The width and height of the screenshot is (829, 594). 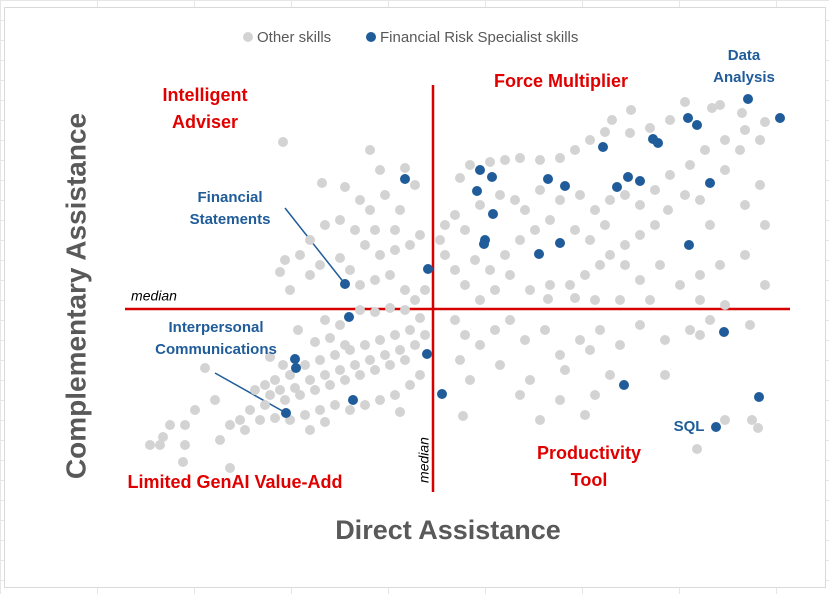 I want to click on leader-line, so click(x=315, y=246).